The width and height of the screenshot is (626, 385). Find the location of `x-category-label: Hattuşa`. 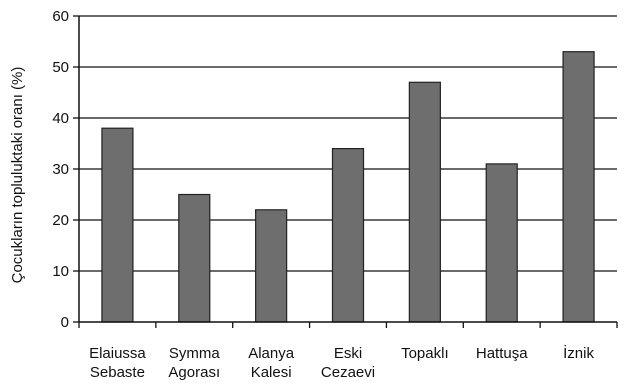

x-category-label: Hattuşa is located at coordinates (502, 353).